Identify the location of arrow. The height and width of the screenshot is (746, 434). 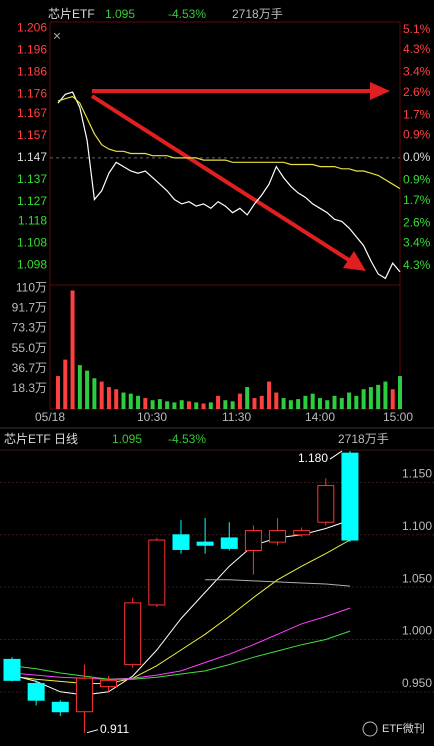
(222, 179).